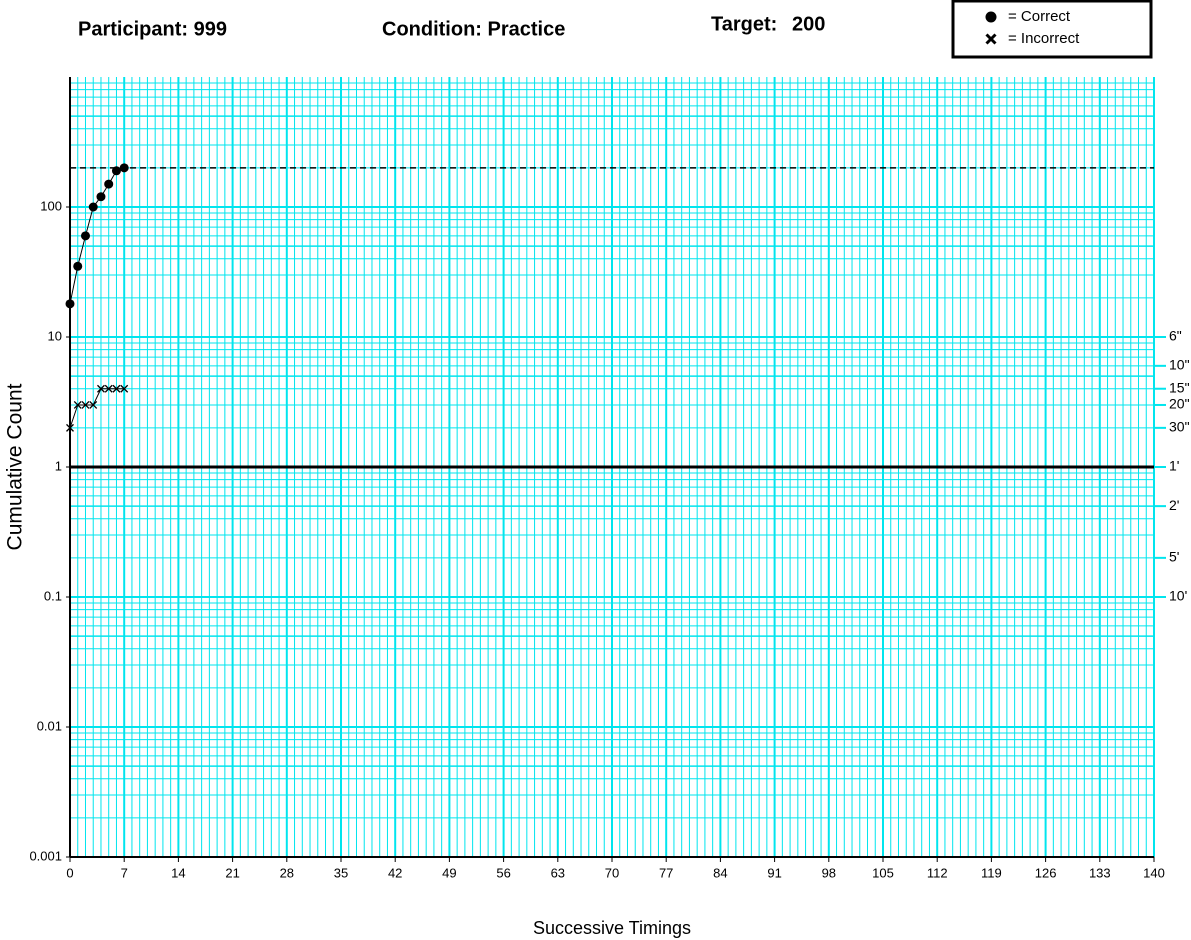  What do you see at coordinates (15, 466) in the screenshot?
I see `y-axis-label: Cumulative Count` at bounding box center [15, 466].